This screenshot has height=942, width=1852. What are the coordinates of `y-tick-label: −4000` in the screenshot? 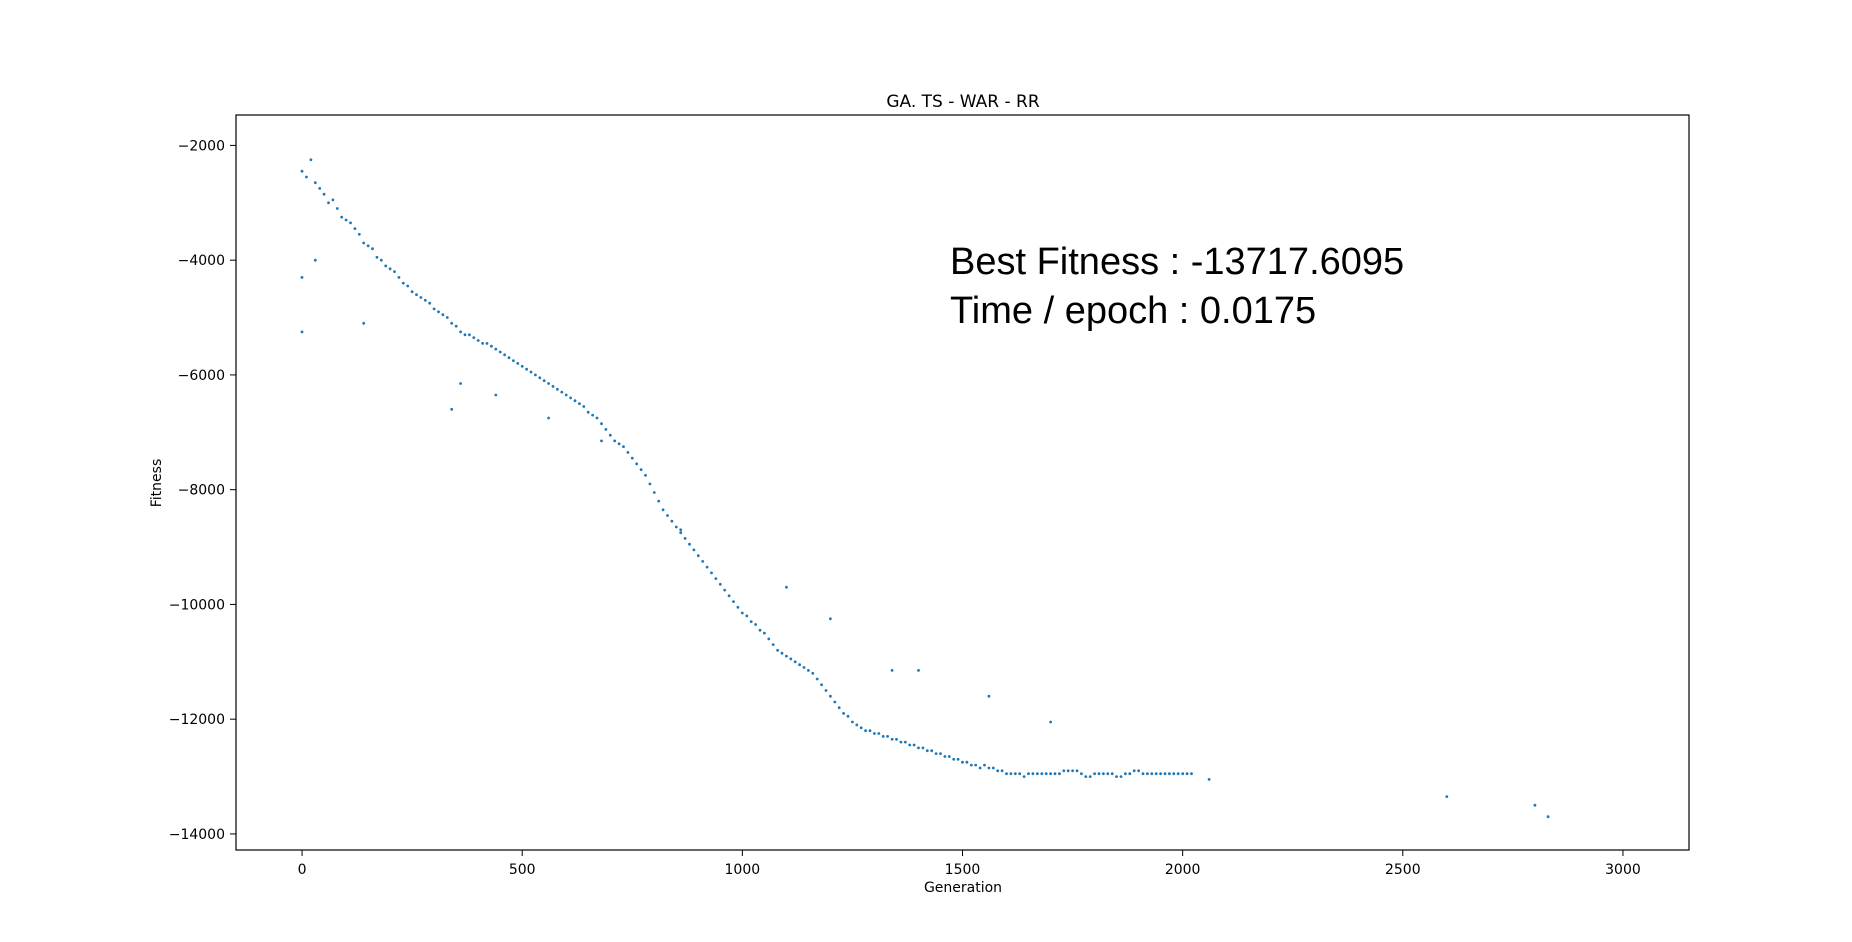 It's located at (201, 261).